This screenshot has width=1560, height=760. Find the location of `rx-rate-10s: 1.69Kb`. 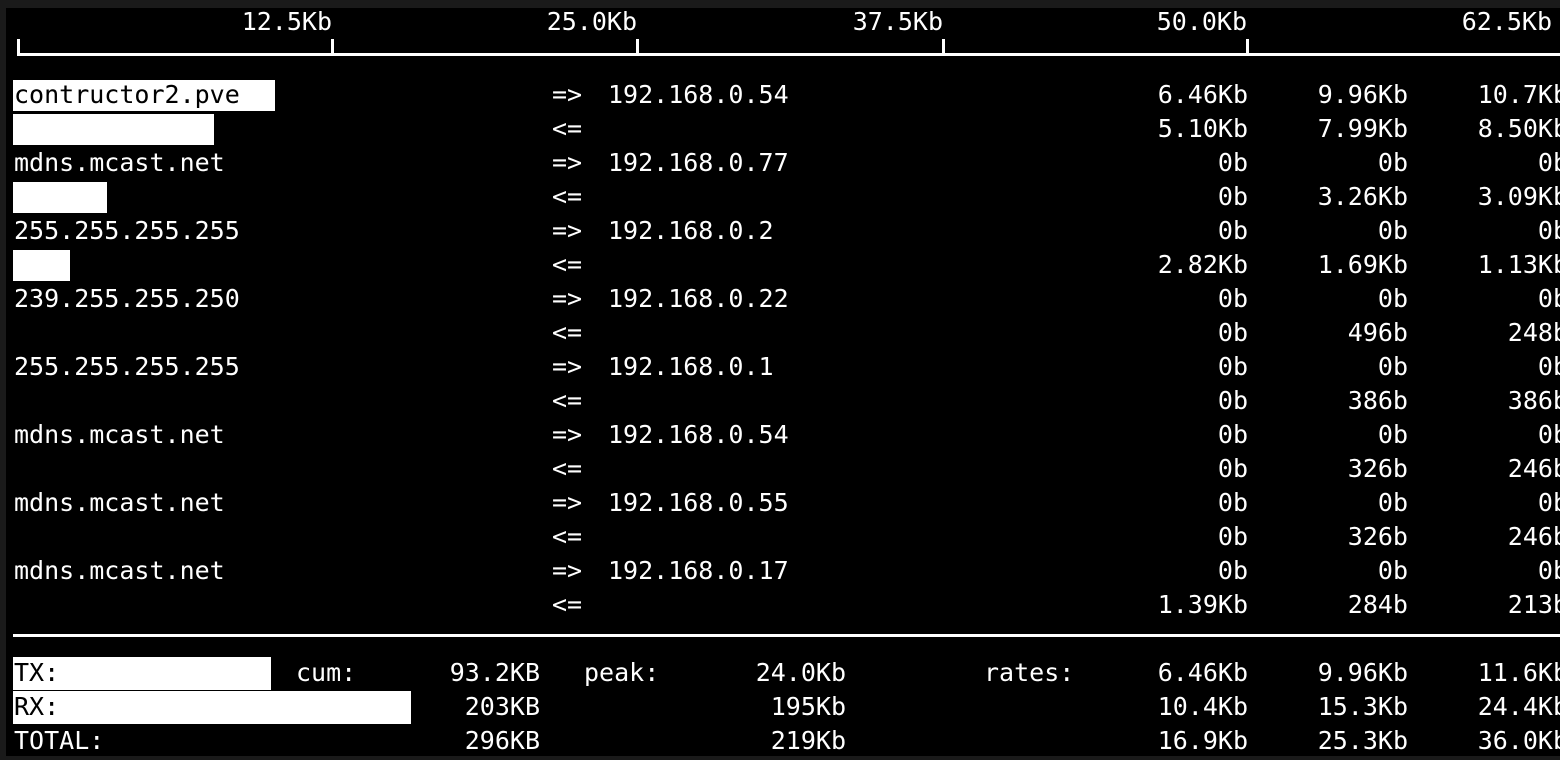

rx-rate-10s: 1.69Kb is located at coordinates (1362, 264).